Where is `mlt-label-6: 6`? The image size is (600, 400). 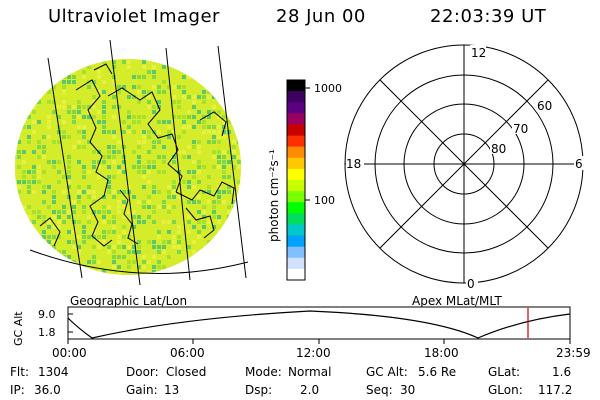 mlt-label-6: 6 is located at coordinates (579, 164).